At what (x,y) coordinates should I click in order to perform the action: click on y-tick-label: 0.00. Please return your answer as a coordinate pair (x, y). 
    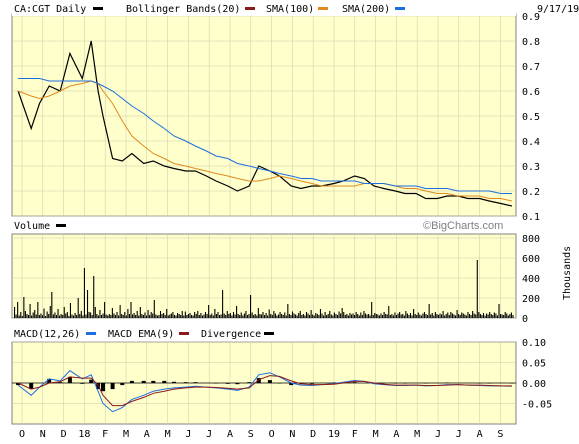
    Looking at the image, I should click on (534, 384).